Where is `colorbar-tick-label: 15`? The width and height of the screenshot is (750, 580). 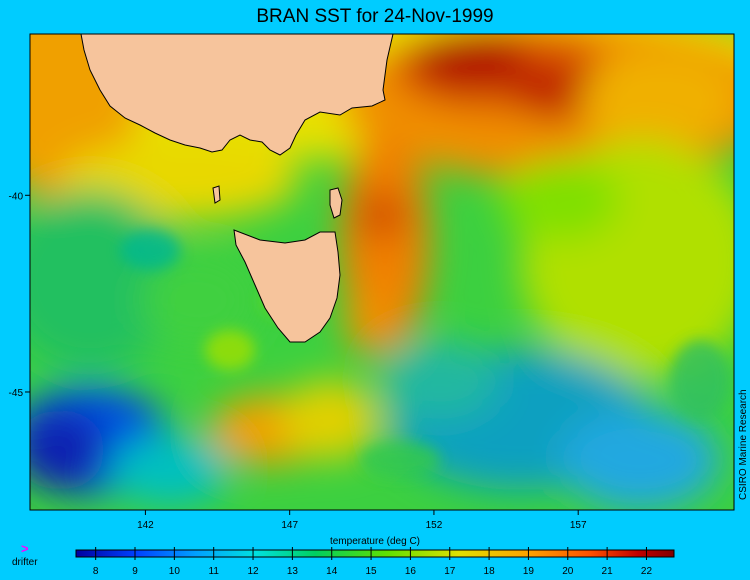 colorbar-tick-label: 15 is located at coordinates (372, 571).